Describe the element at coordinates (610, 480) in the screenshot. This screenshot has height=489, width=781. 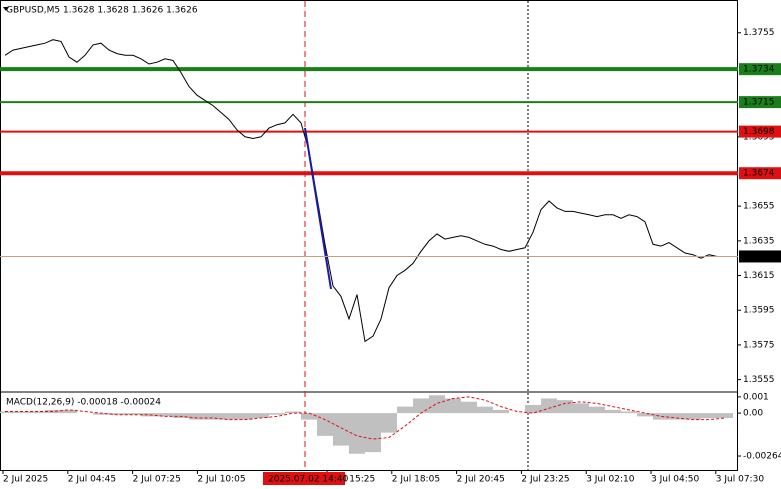
I see `x-tick-label: 3 Jul 02:10` at that location.